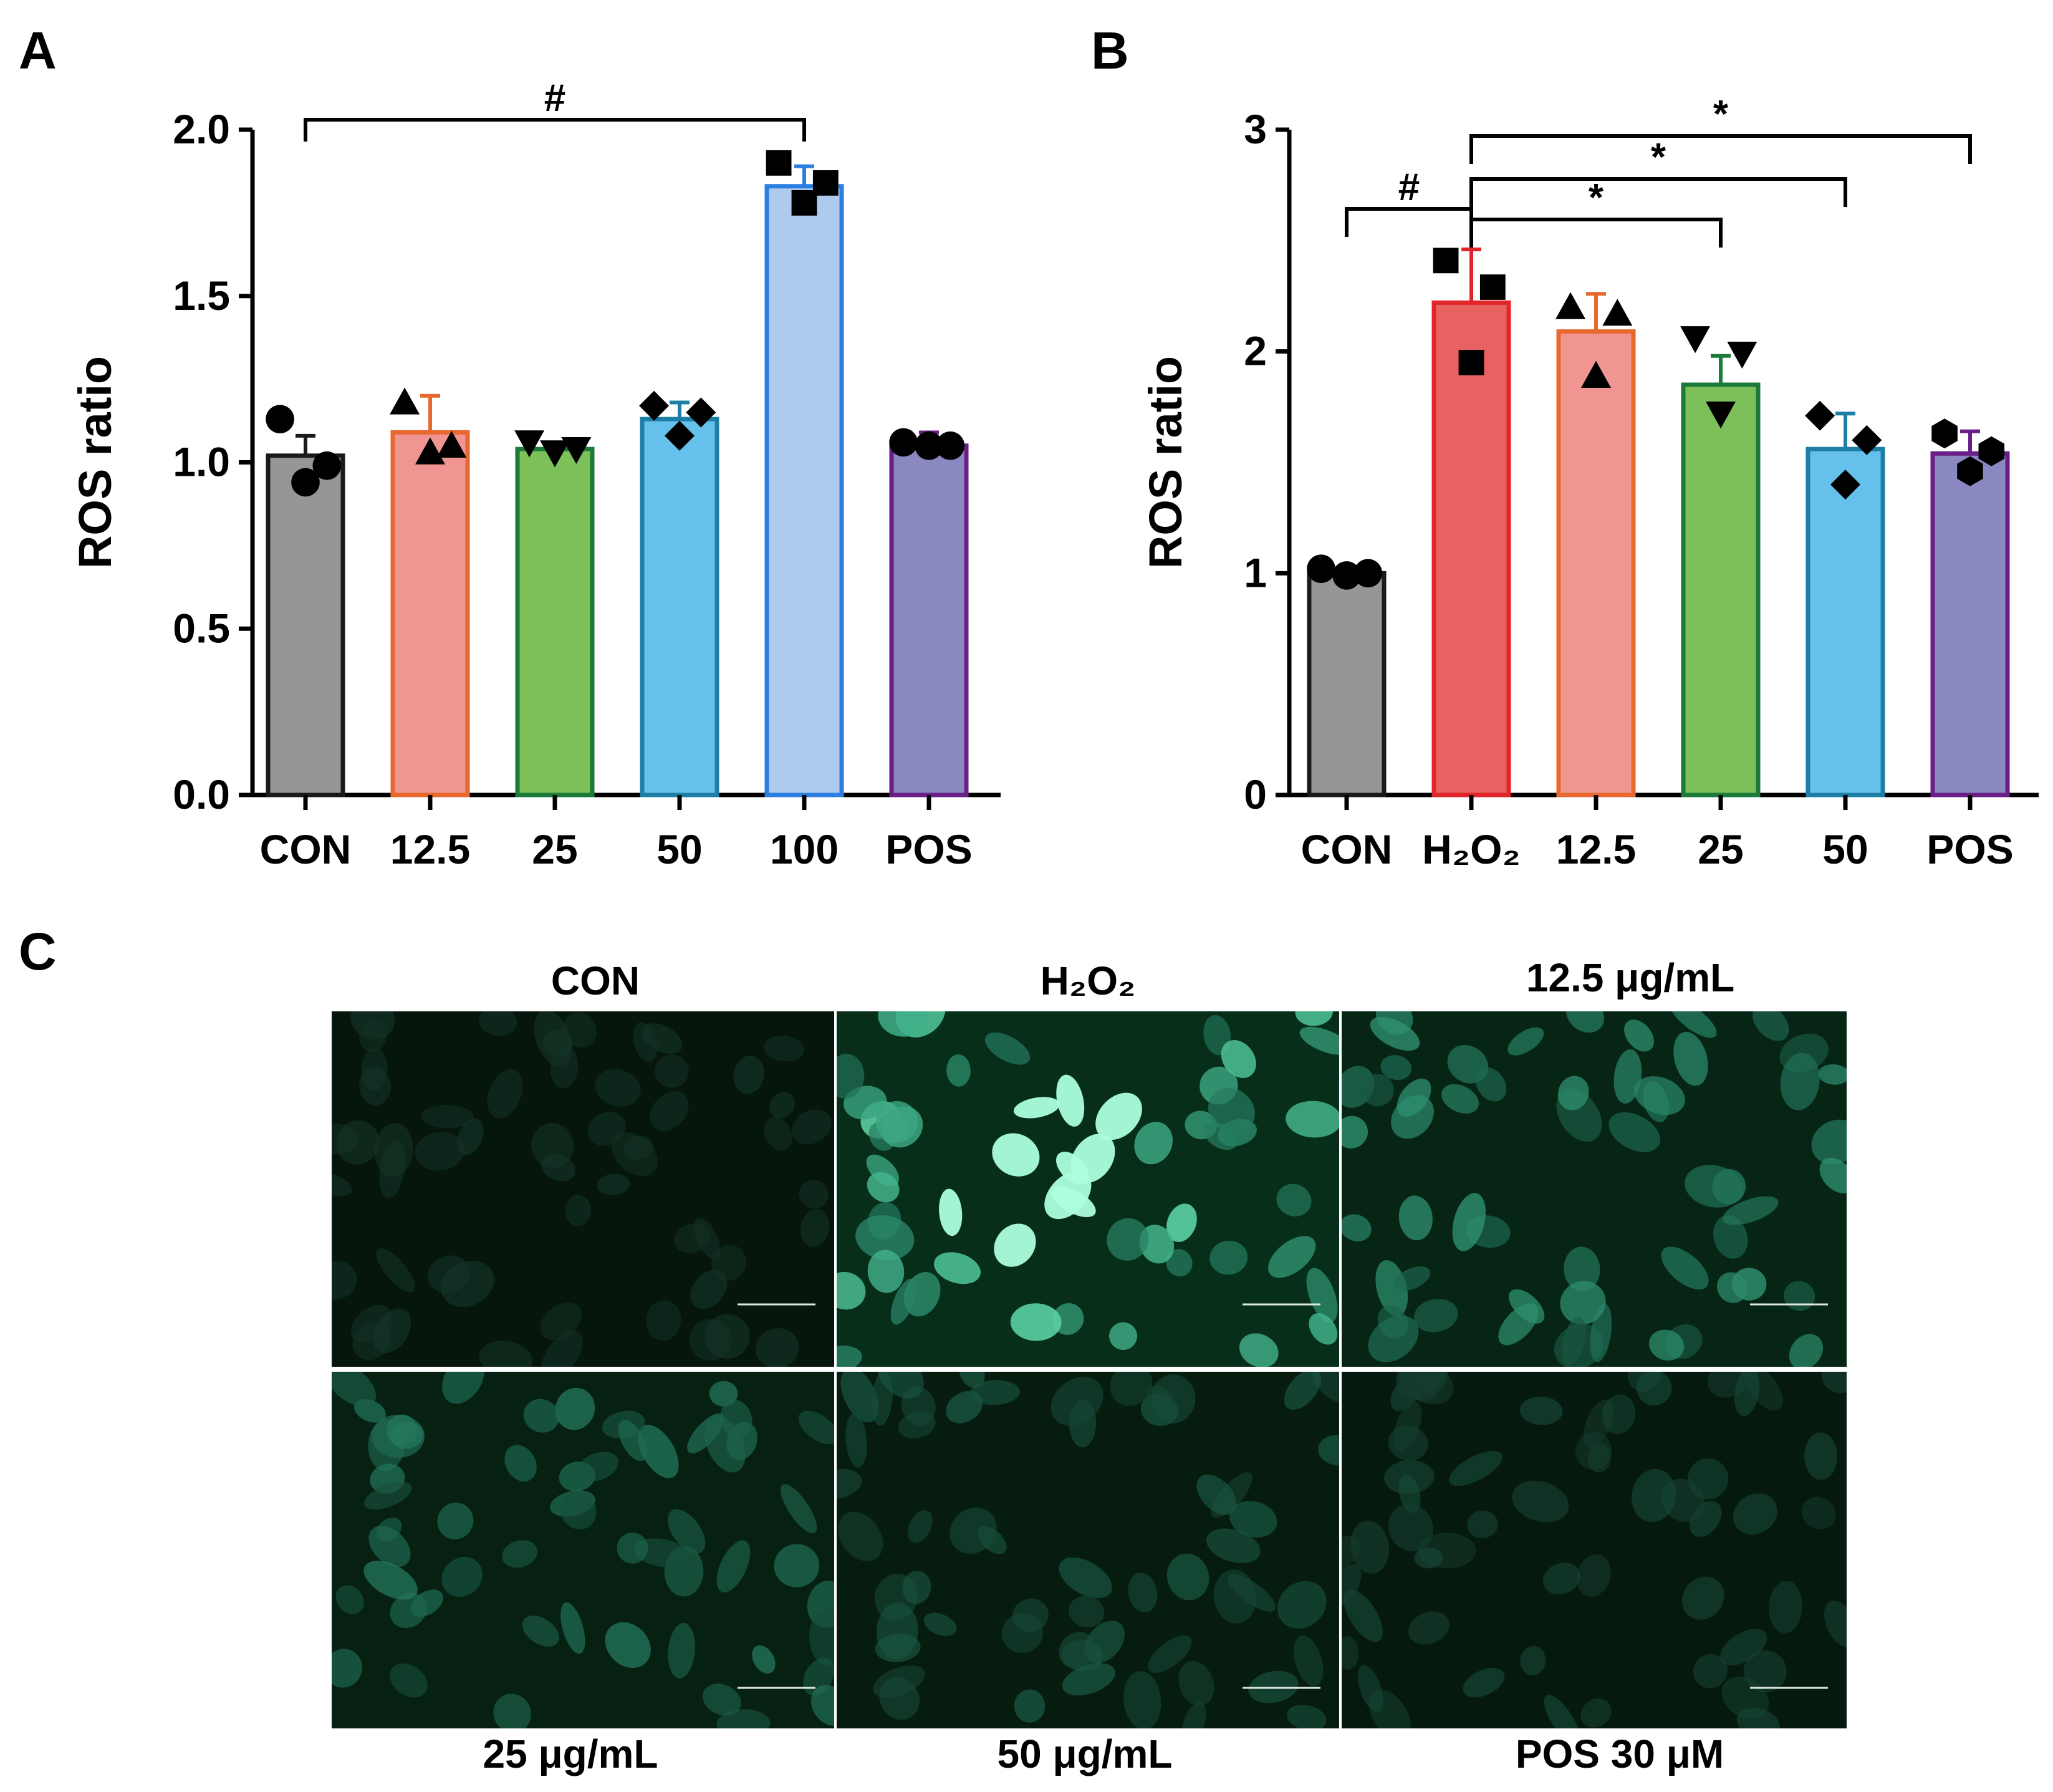  Describe the element at coordinates (201, 295) in the screenshot. I see `y-tick-label: 1.5` at that location.